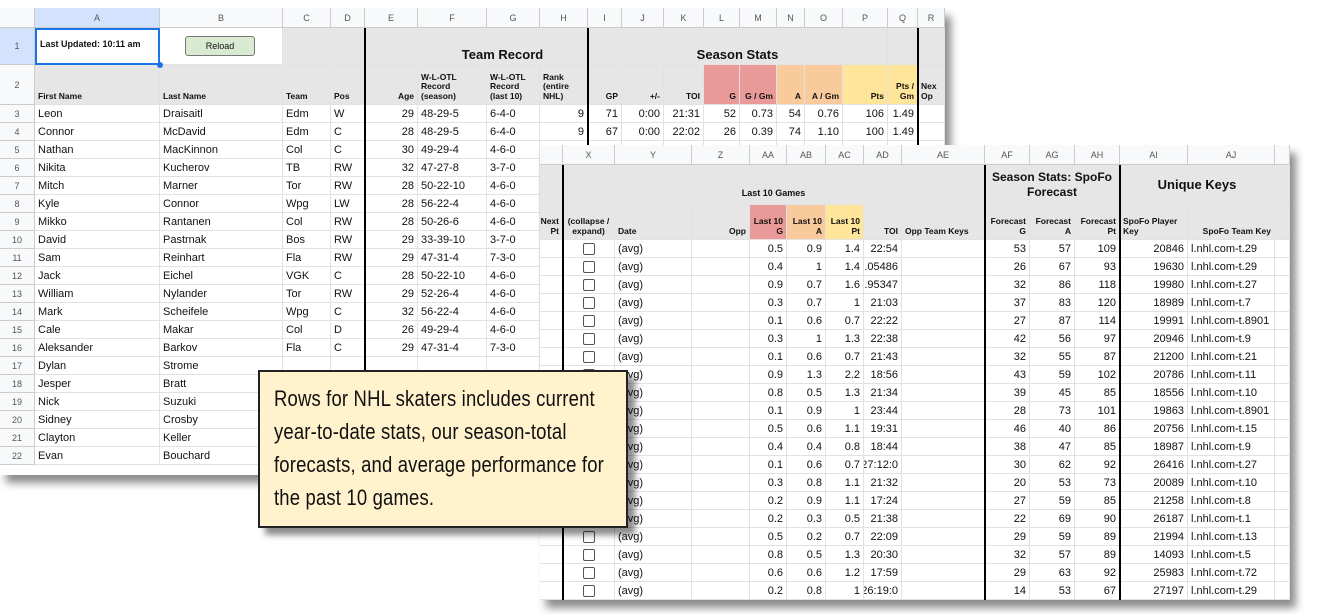 The image size is (1319, 614). Describe the element at coordinates (220, 46) in the screenshot. I see `reload-button: Reload` at that location.